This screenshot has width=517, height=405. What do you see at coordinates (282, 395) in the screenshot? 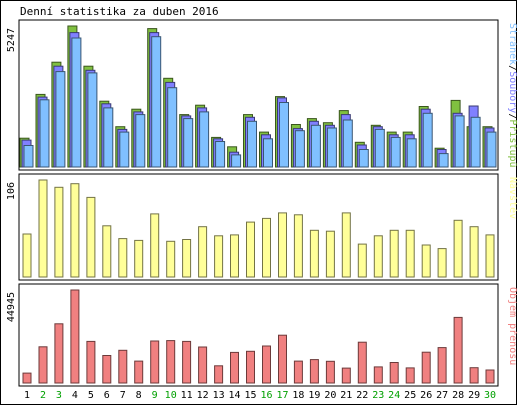
I see `x-tick-day-17: 17` at bounding box center [282, 395].